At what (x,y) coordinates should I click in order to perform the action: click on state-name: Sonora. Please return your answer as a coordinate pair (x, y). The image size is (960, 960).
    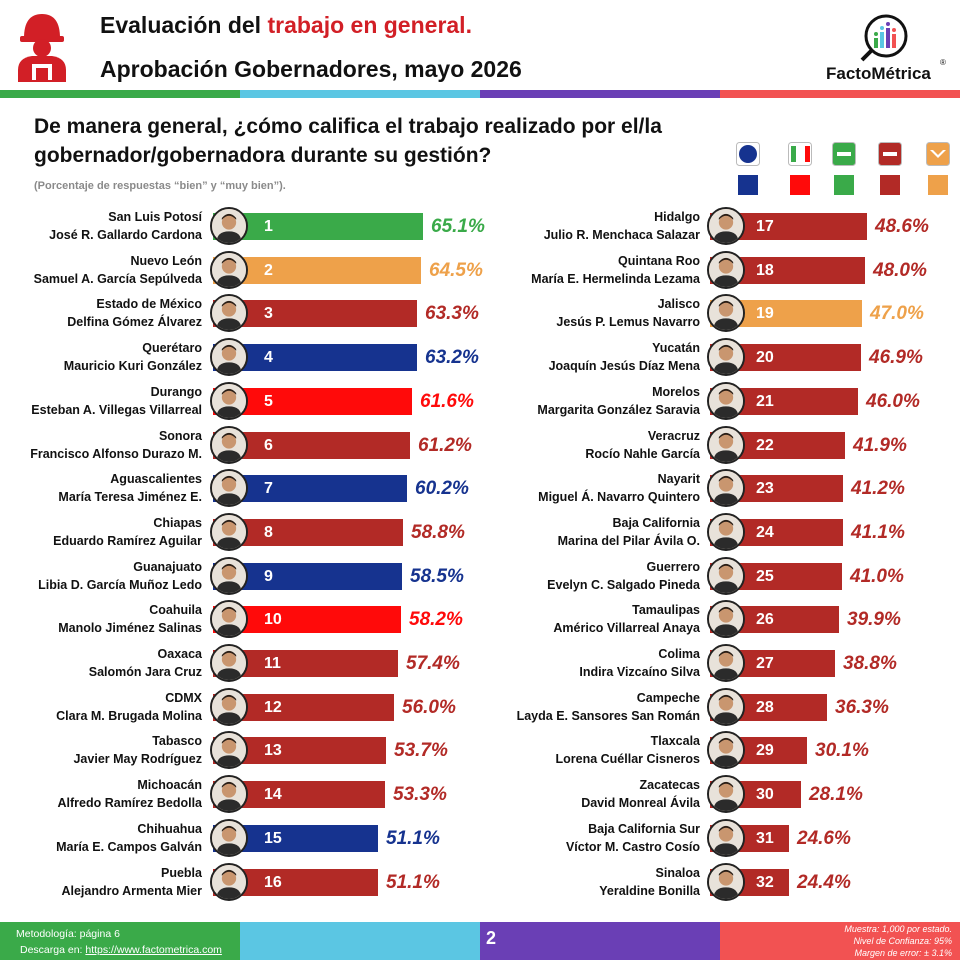
    Looking at the image, I should click on (180, 435).